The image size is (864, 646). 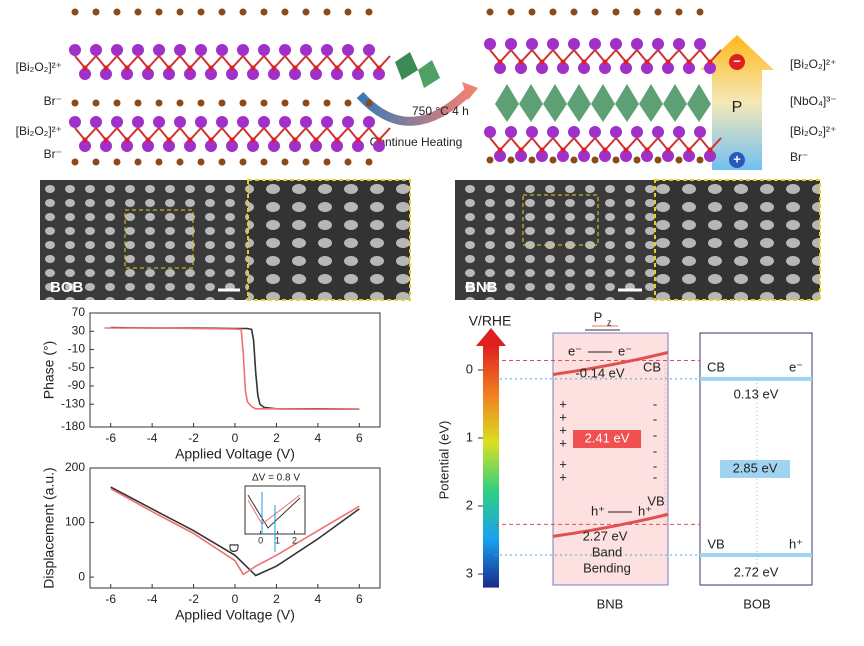 What do you see at coordinates (737, 107) in the screenshot?
I see `polarization-label: P` at bounding box center [737, 107].